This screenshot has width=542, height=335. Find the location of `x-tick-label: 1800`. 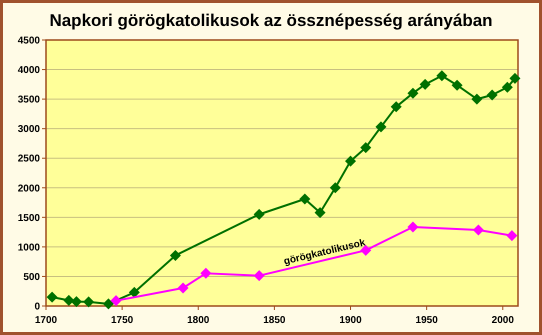

x-tick-label: 1800 is located at coordinates (198, 320).